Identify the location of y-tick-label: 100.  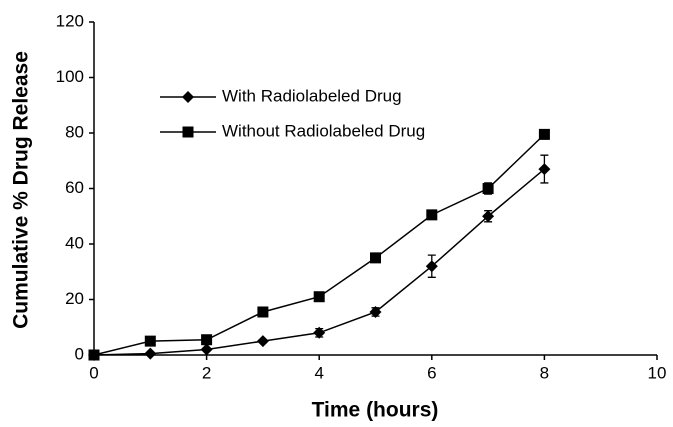
(70, 76).